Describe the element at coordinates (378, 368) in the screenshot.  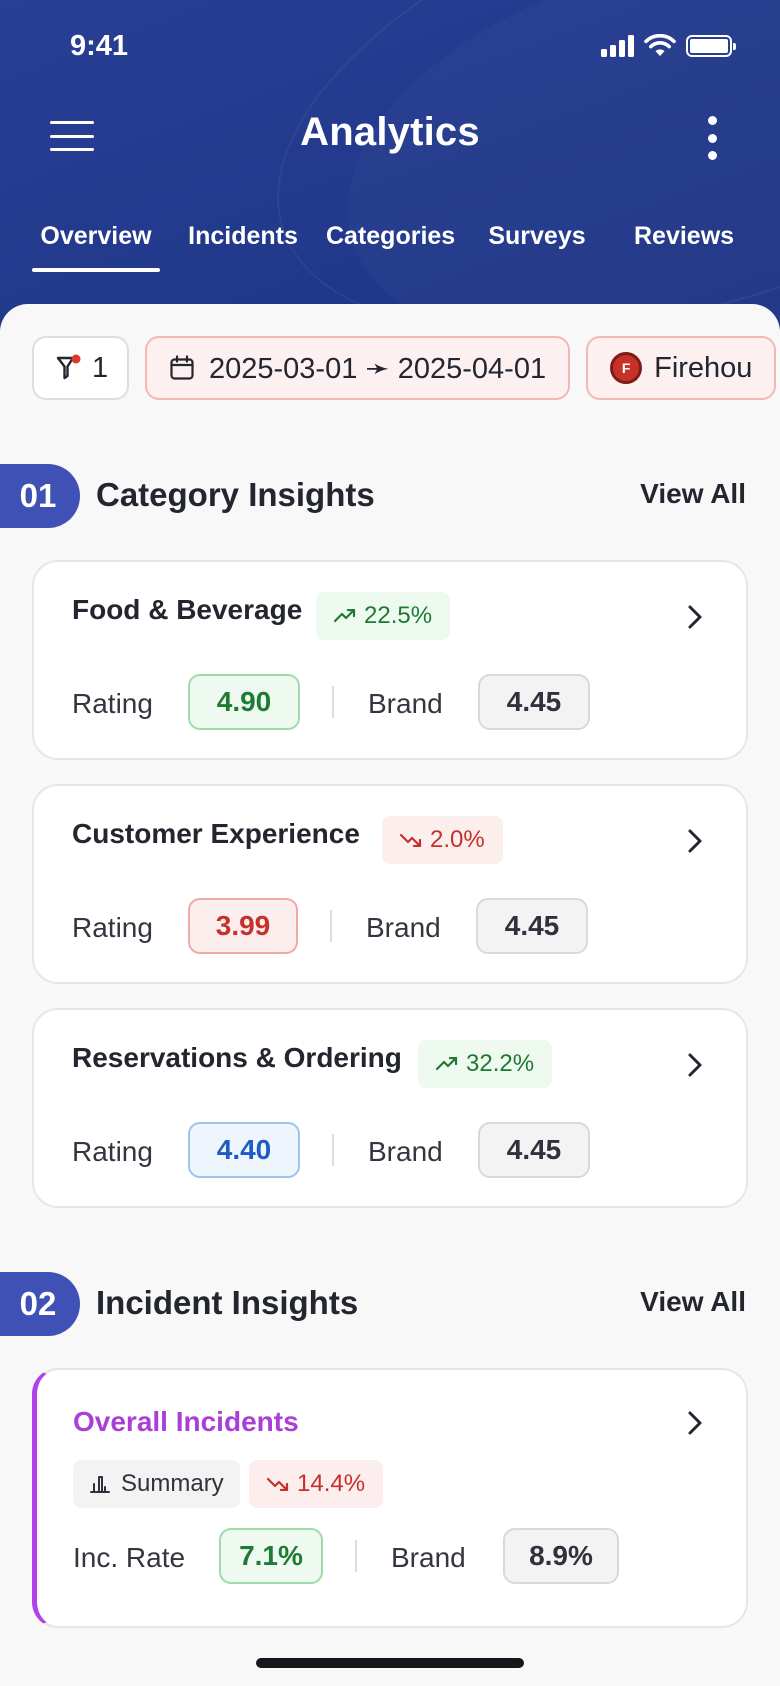
I see `date-range-text: 2025-03-01 ➛ 2025-04-01` at that location.